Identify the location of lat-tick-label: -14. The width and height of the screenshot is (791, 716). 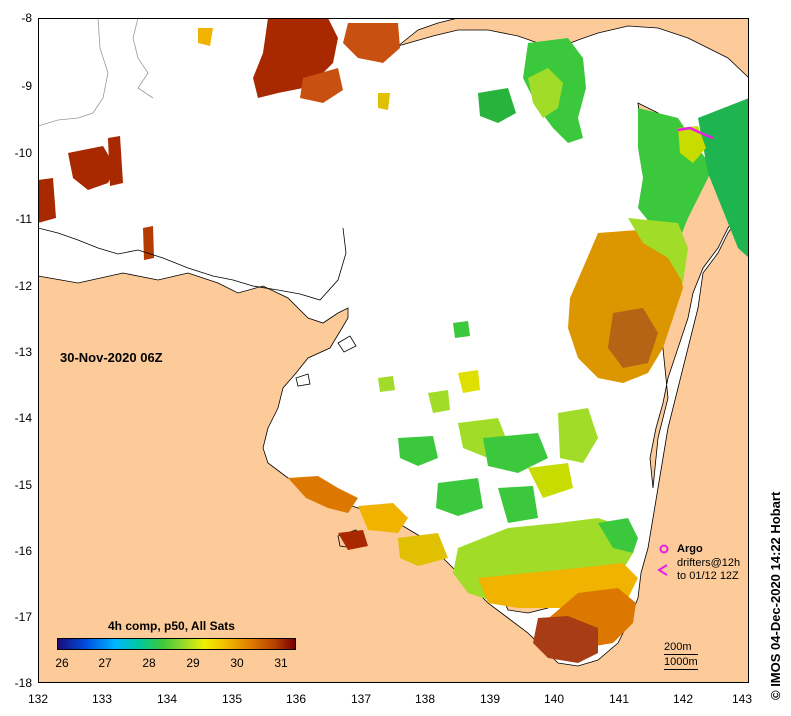
(23, 418).